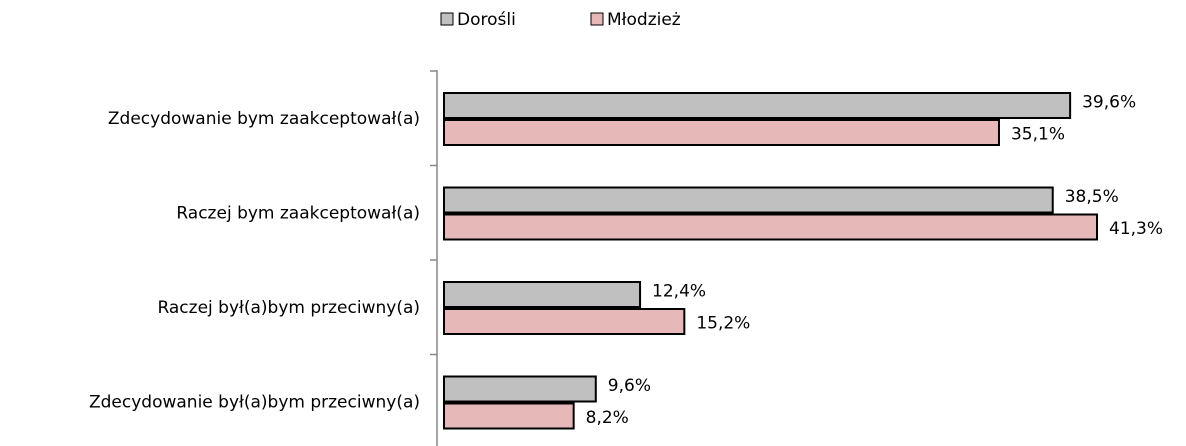  Describe the element at coordinates (723, 324) in the screenshot. I see `value-label: 15,2%` at that location.